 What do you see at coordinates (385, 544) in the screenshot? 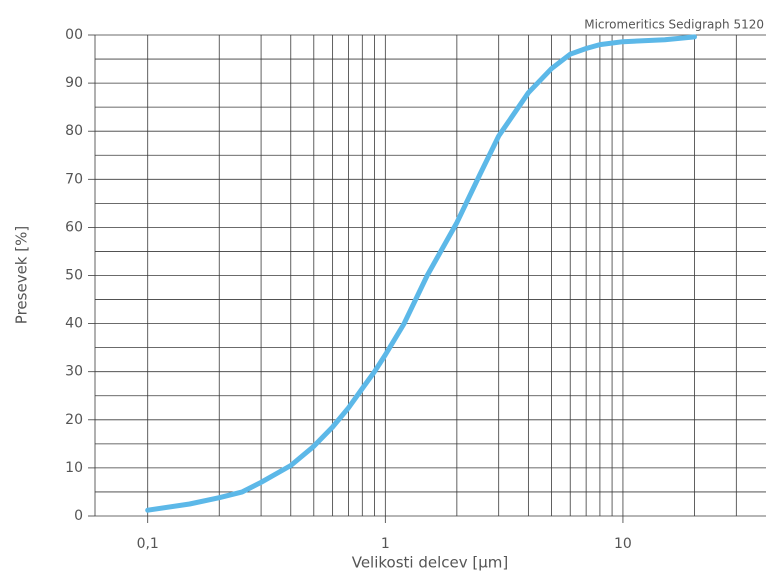
I see `x-tick-label: 1` at bounding box center [385, 544].